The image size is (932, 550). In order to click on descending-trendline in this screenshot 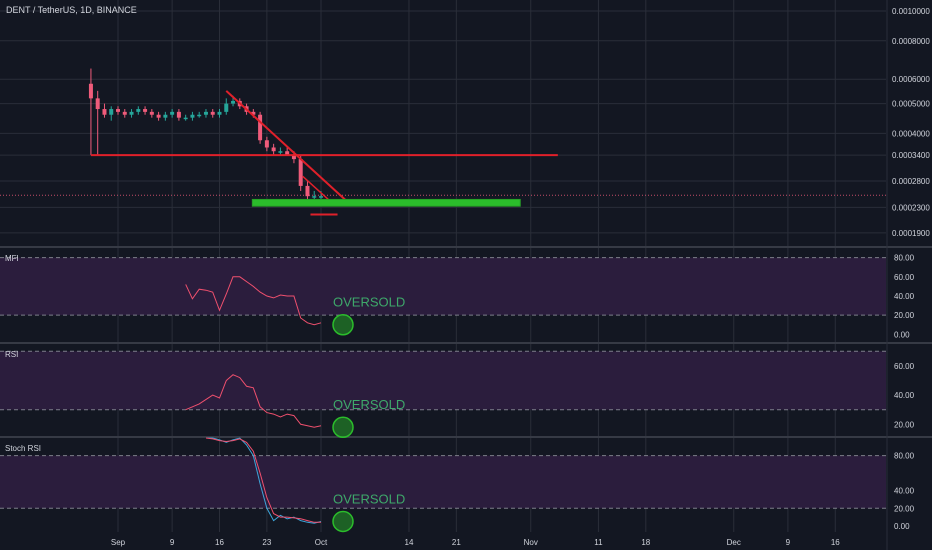, I will do `click(286, 146)`.